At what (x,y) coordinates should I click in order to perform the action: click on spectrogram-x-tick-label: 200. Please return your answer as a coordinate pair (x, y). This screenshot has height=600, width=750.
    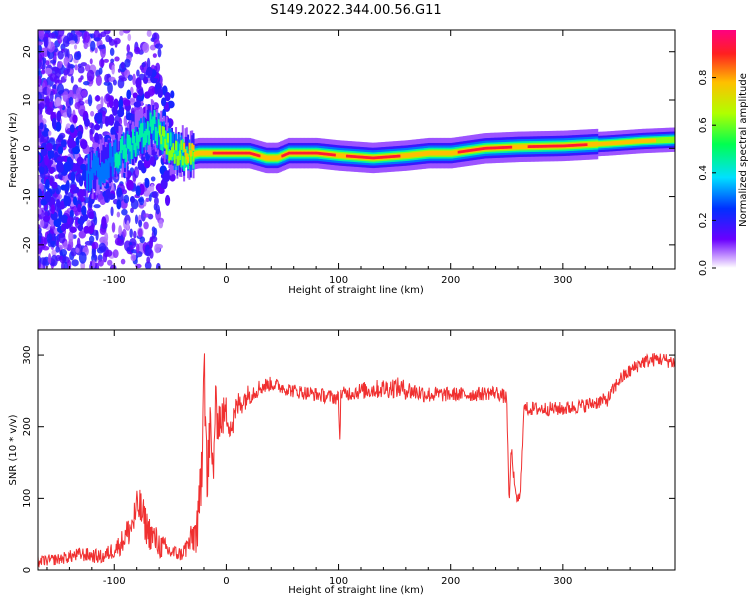
    Looking at the image, I should click on (450, 280).